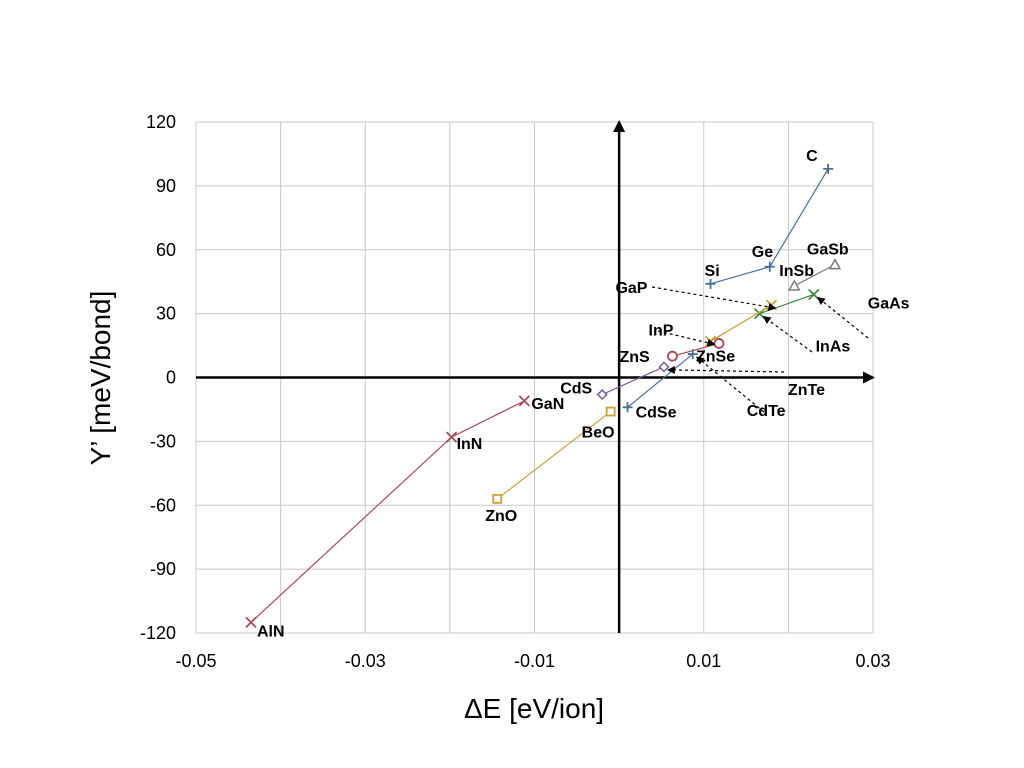 This screenshot has width=1024, height=768. Describe the element at coordinates (872, 661) in the screenshot. I see `x-tick-label: 0.03` at that location.